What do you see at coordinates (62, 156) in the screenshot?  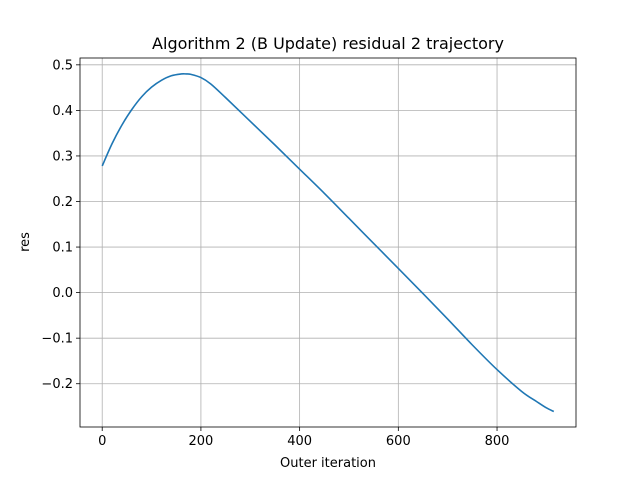 I see `y-tick-label: 0.3` at bounding box center [62, 156].